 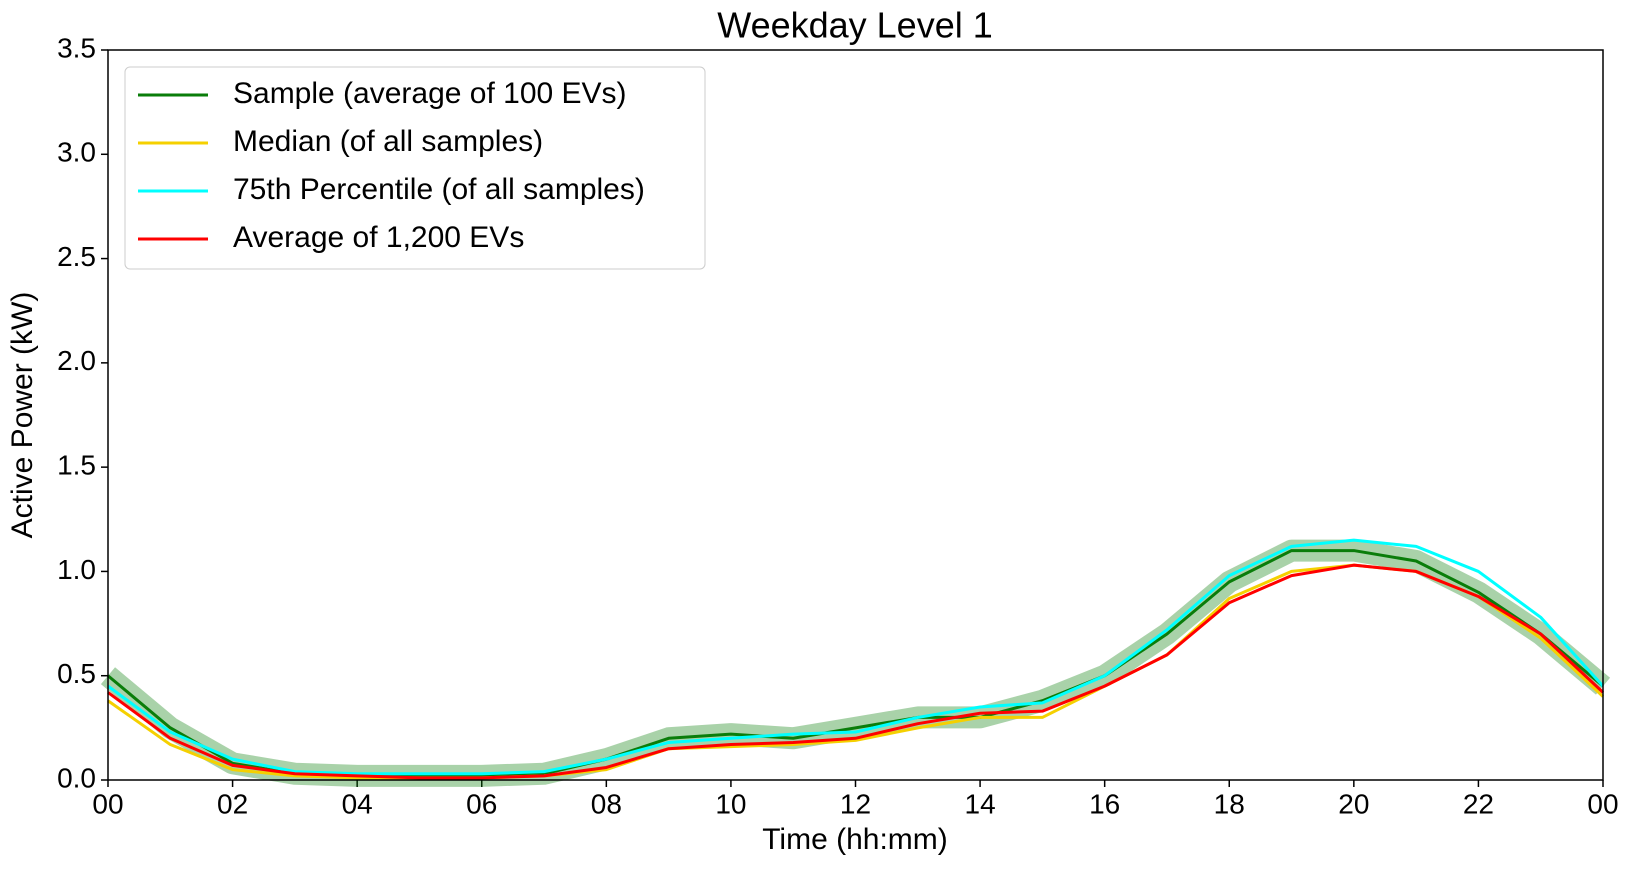 What do you see at coordinates (1104, 803) in the screenshot?
I see `x-tick-label: 16` at bounding box center [1104, 803].